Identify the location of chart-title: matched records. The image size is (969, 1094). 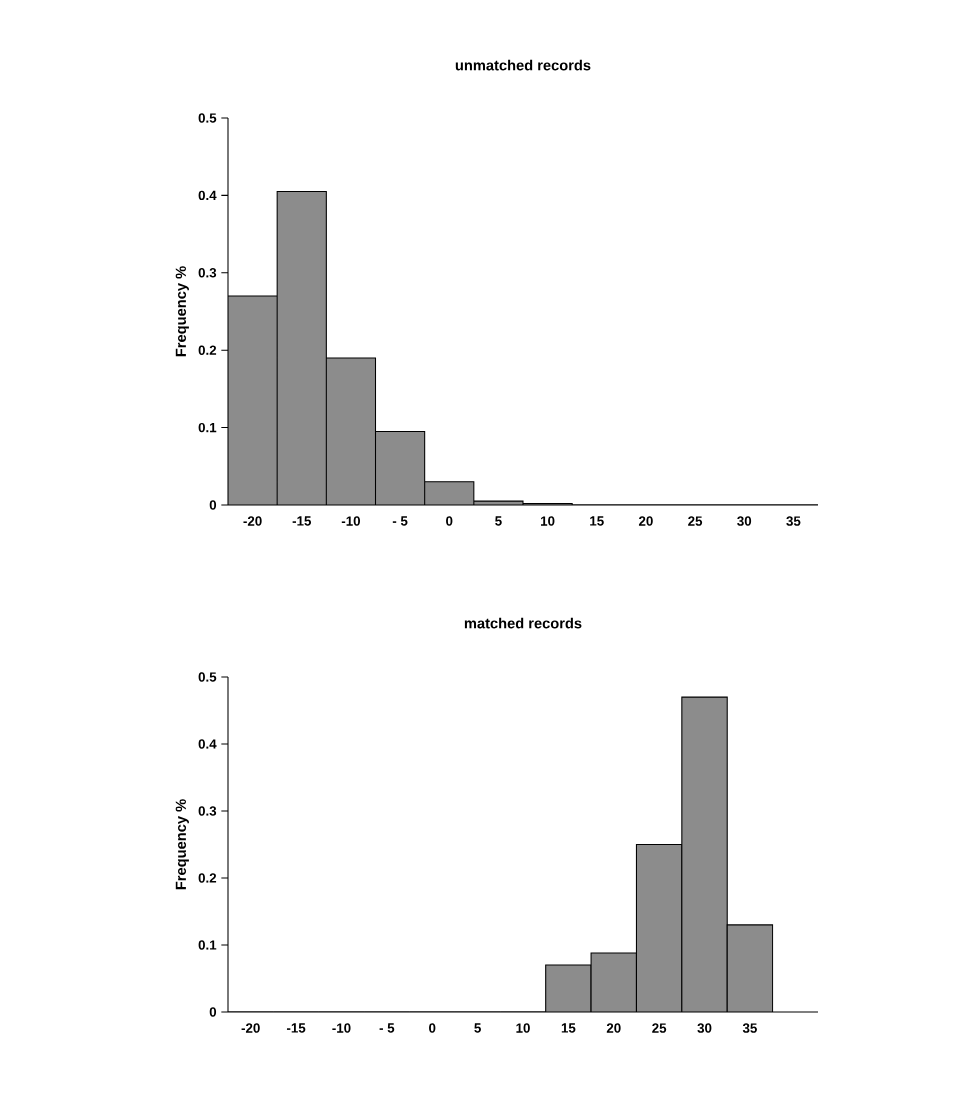
(523, 623).